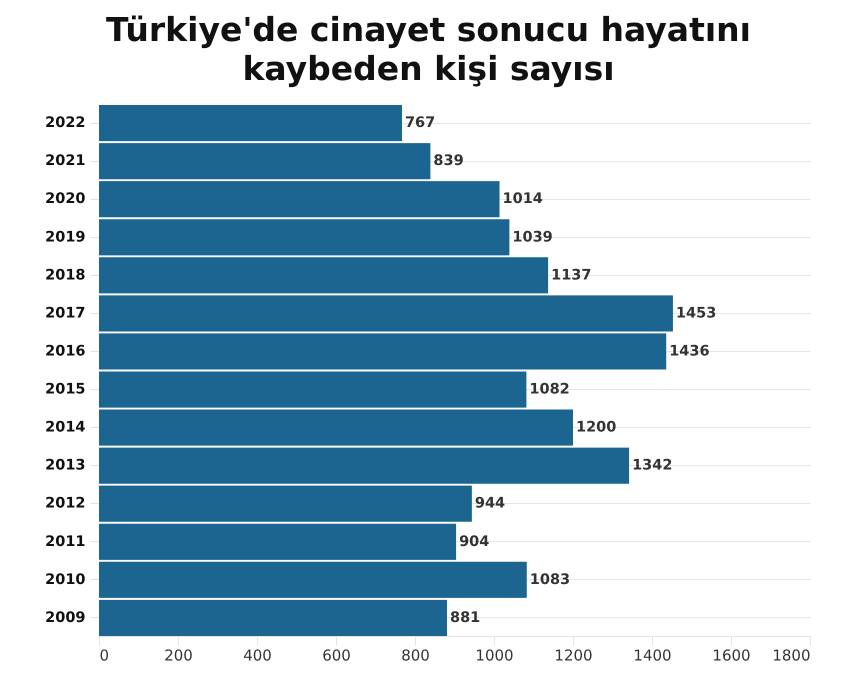  What do you see at coordinates (731, 655) in the screenshot?
I see `x-tick-label: 1600` at bounding box center [731, 655].